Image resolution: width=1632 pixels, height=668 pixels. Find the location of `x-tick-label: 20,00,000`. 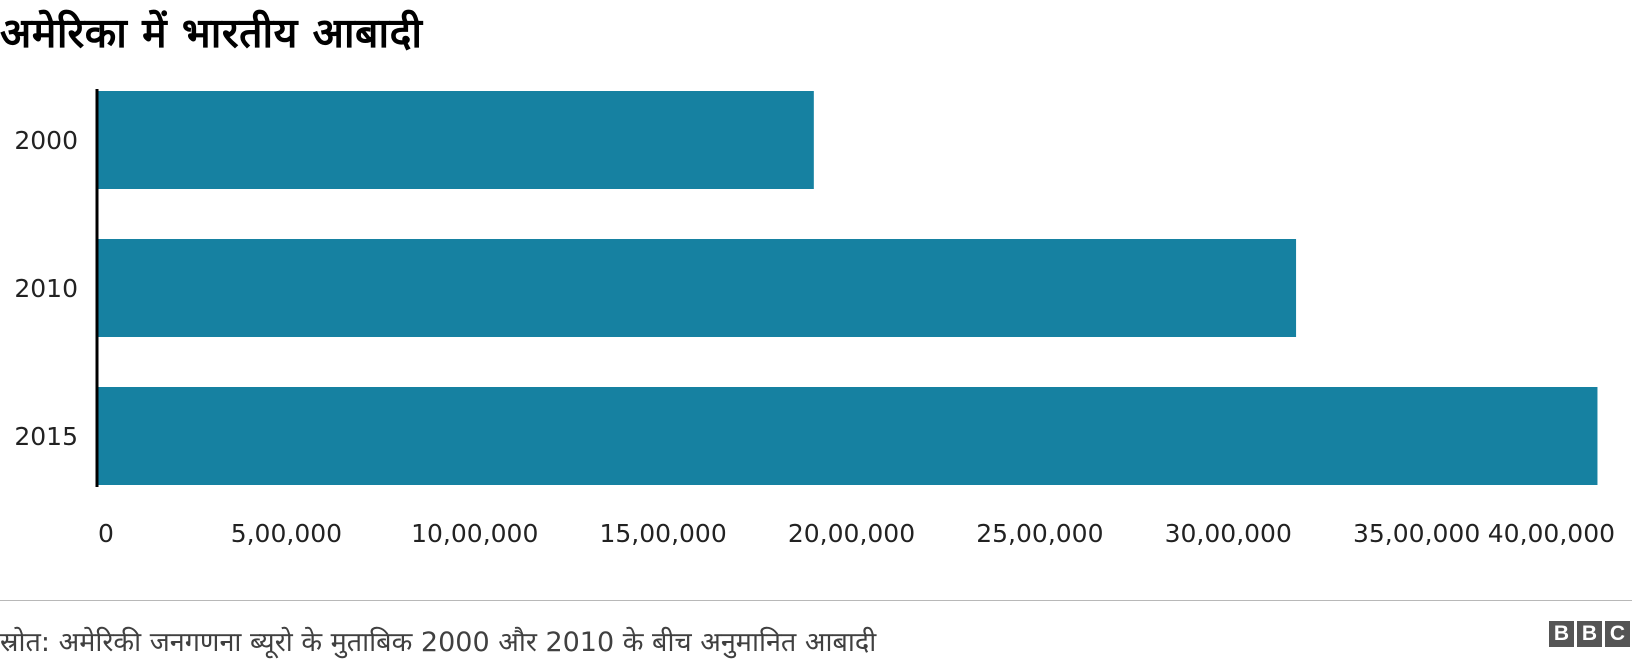

x-tick-label: 20,00,000 is located at coordinates (851, 533).